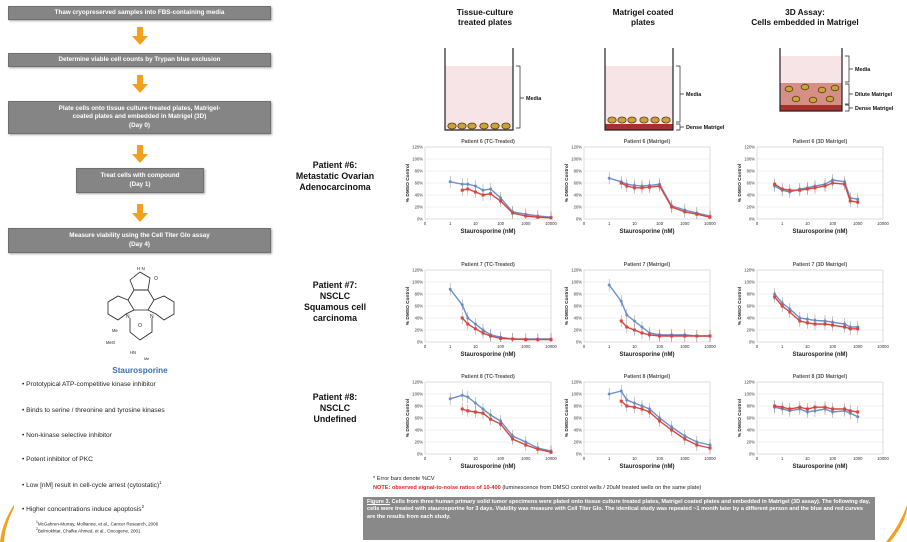 The image size is (907, 542). I want to click on dilute-bracket, so click(849, 94).